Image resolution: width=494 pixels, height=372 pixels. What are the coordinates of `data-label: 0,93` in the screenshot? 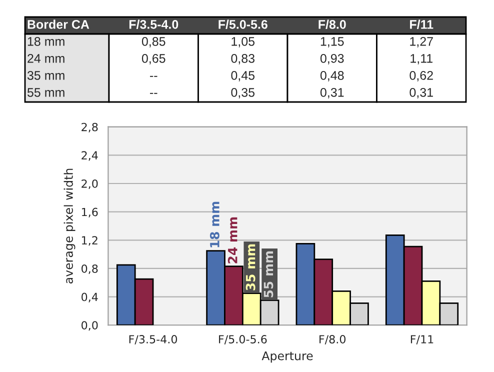 It's located at (332, 59).